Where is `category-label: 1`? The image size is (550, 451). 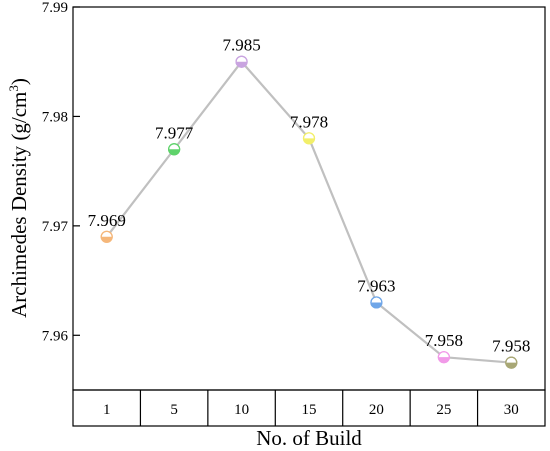
category-label: 1 is located at coordinates (107, 410).